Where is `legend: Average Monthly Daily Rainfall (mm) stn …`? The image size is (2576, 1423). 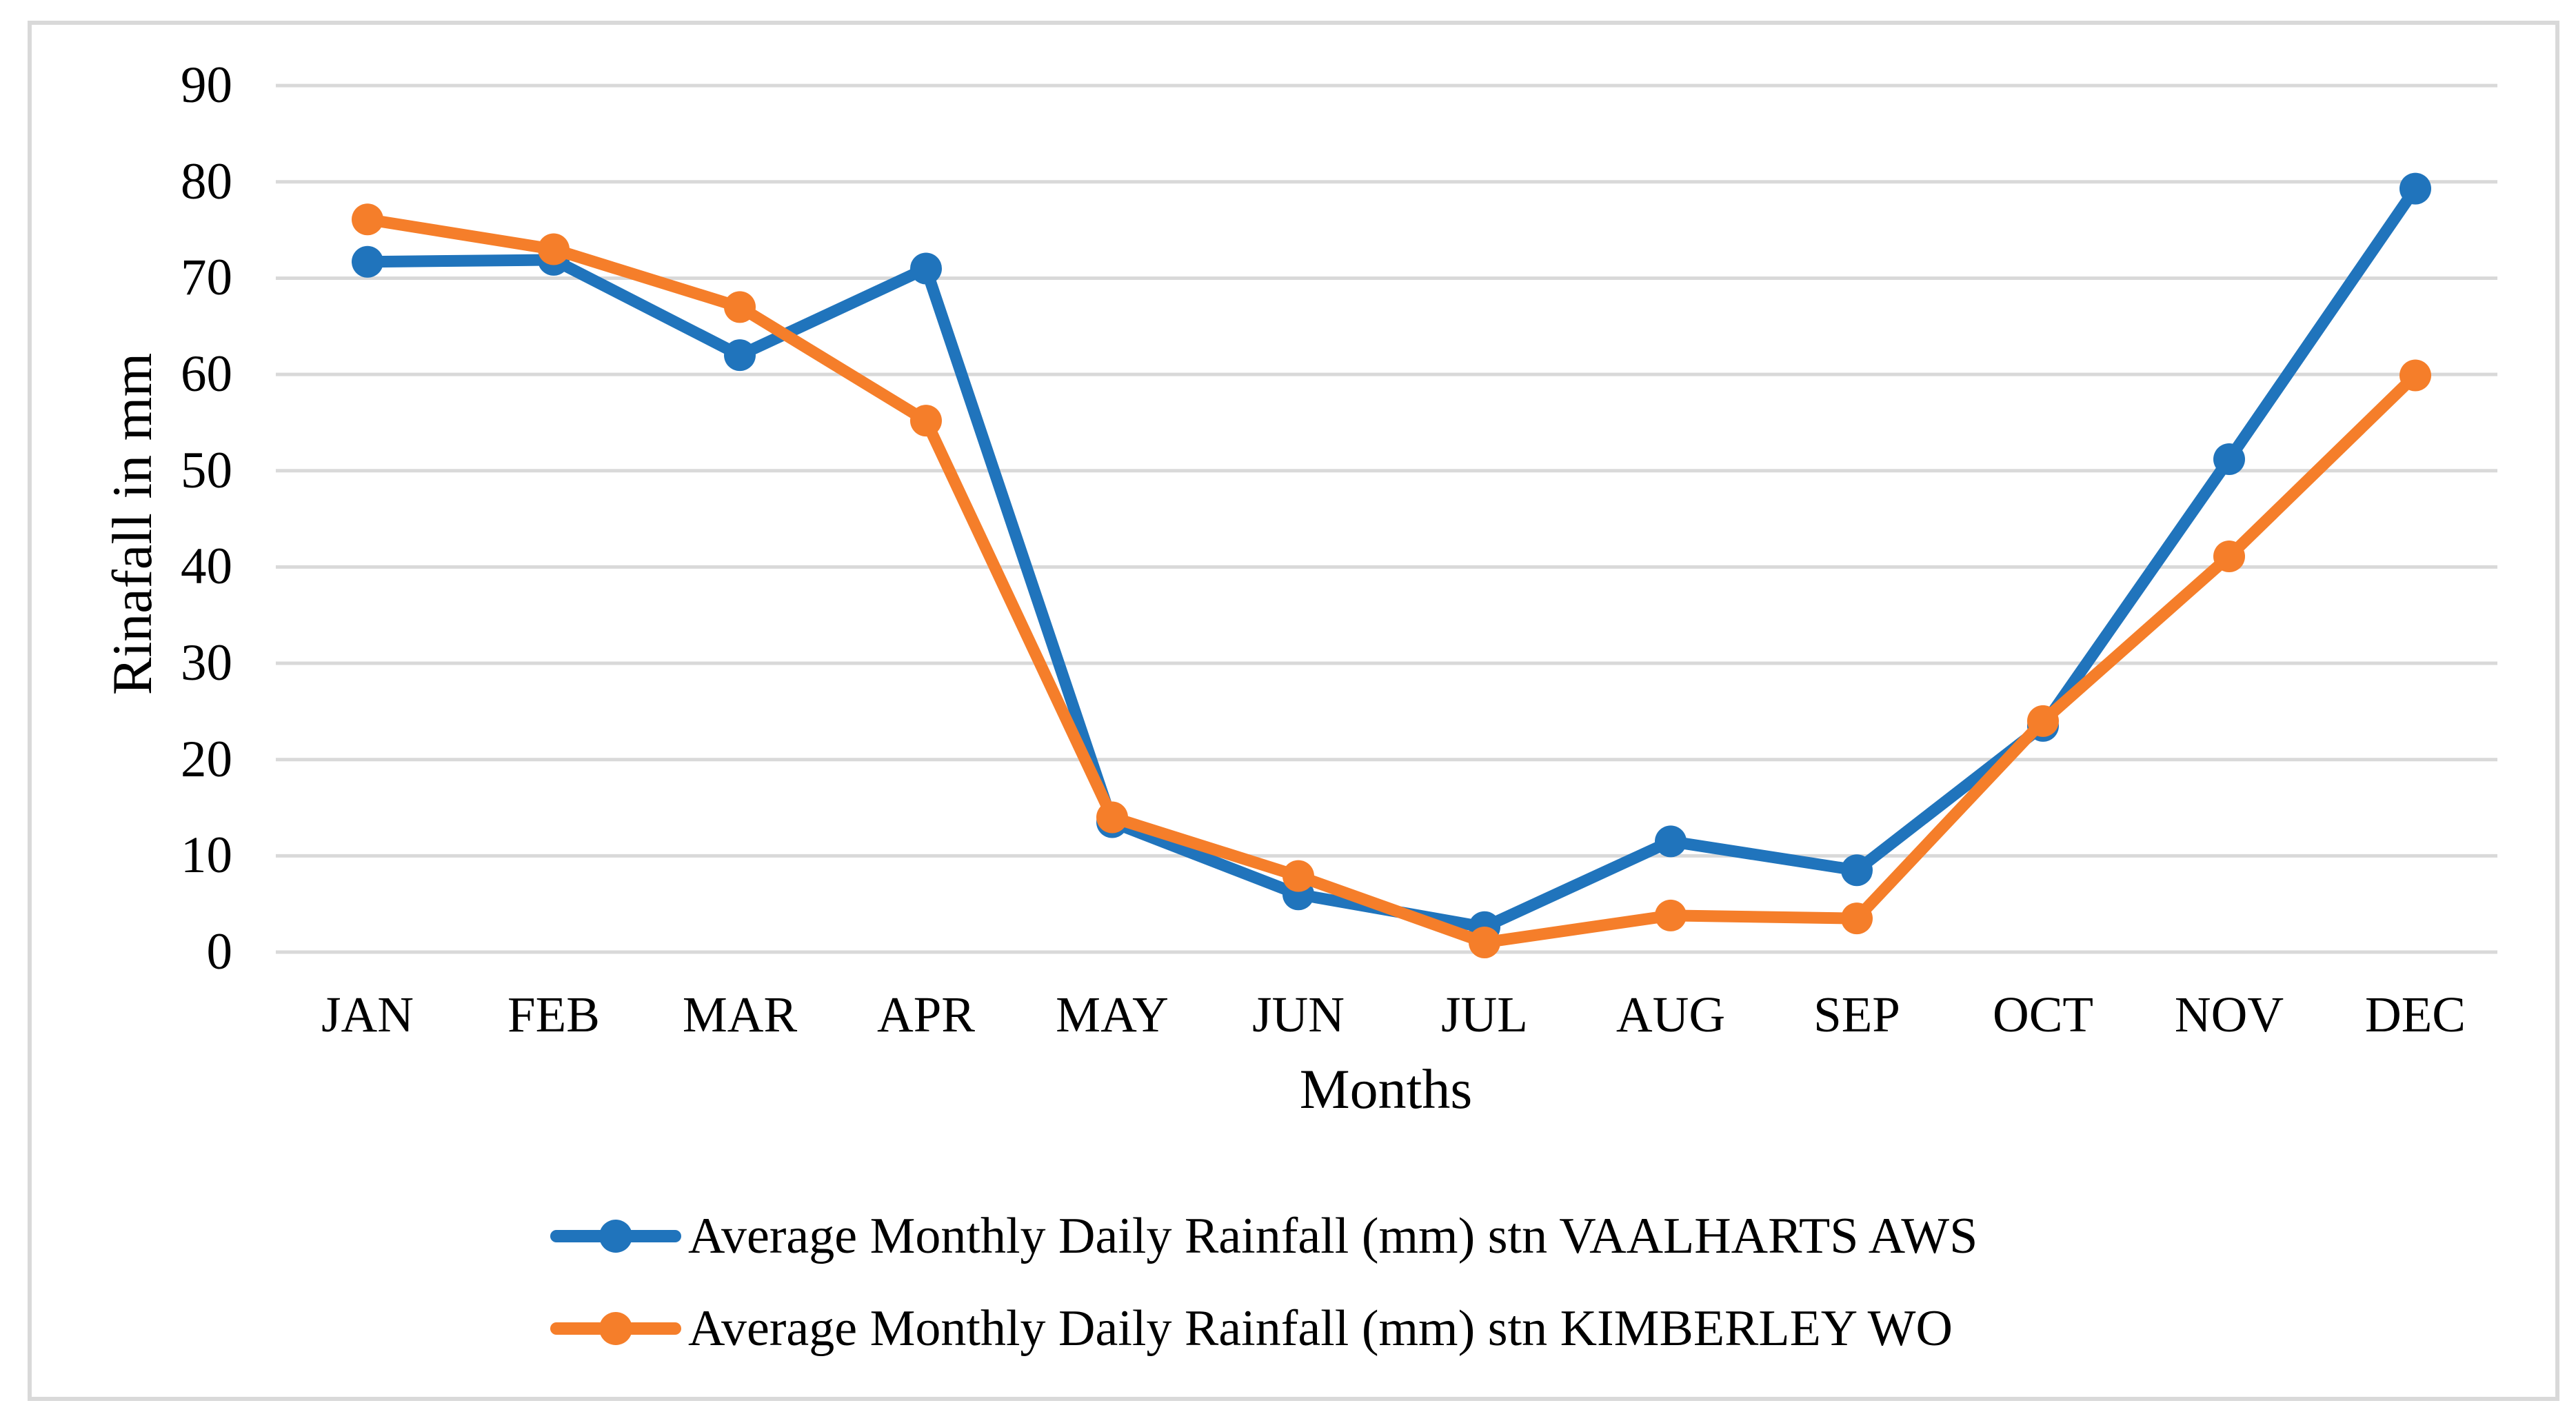
legend: Average Monthly Daily Rainfall (mm) stn … is located at coordinates (1264, 1282).